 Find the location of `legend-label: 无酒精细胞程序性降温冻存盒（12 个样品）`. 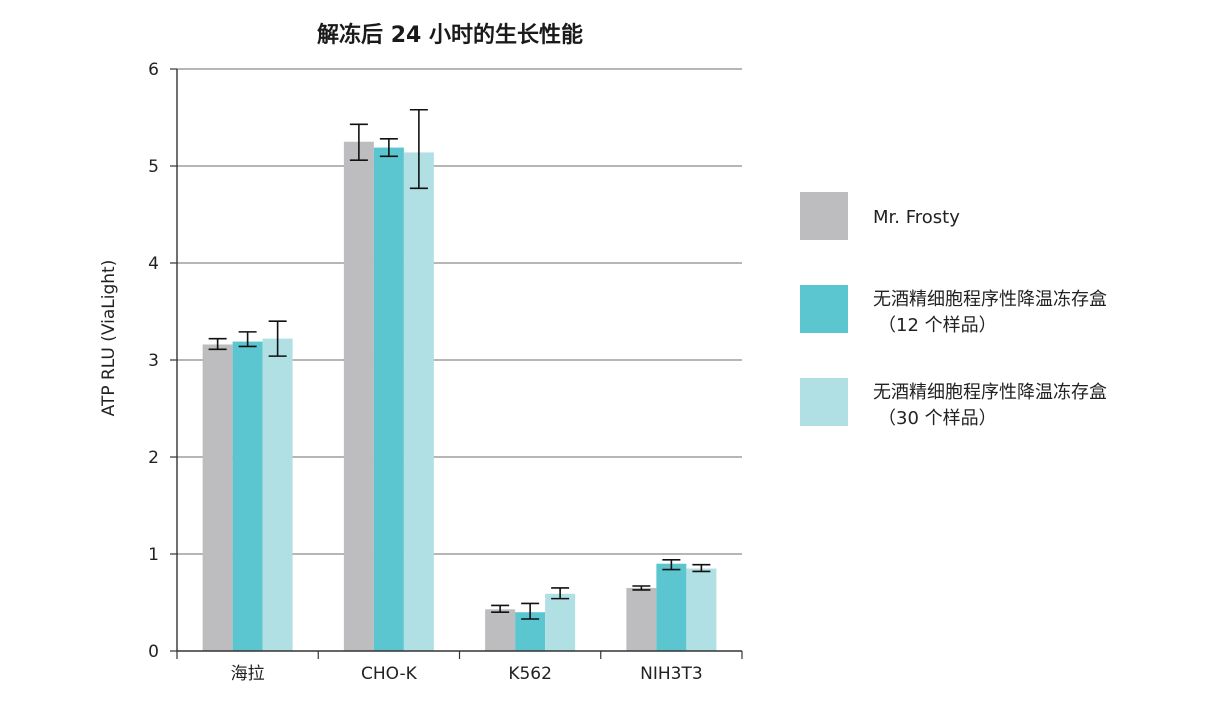

legend-label: 无酒精细胞程序性降温冻存盒（12 个样品） is located at coordinates (990, 312).